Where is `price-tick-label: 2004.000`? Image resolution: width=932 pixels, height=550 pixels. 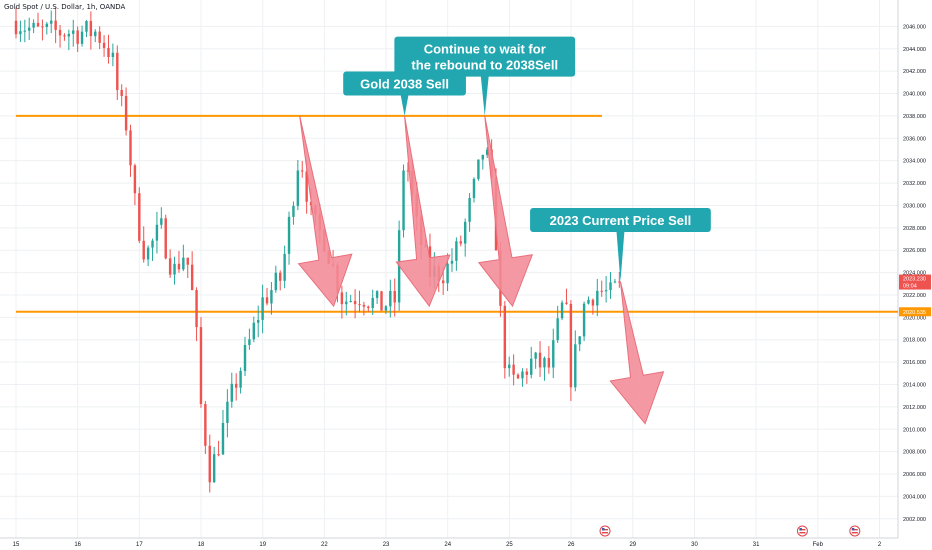 price-tick-label: 2004.000 is located at coordinates (914, 497).